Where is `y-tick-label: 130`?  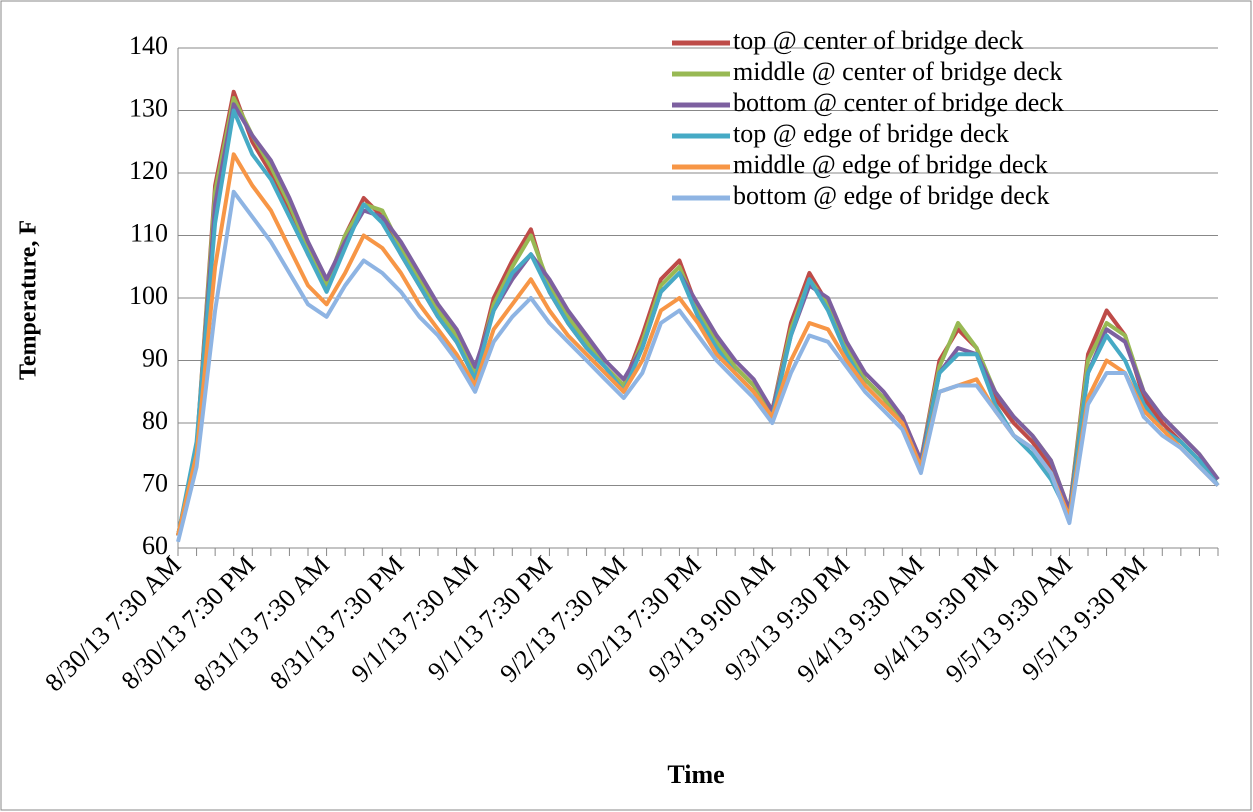
y-tick-label: 130 is located at coordinates (148, 107).